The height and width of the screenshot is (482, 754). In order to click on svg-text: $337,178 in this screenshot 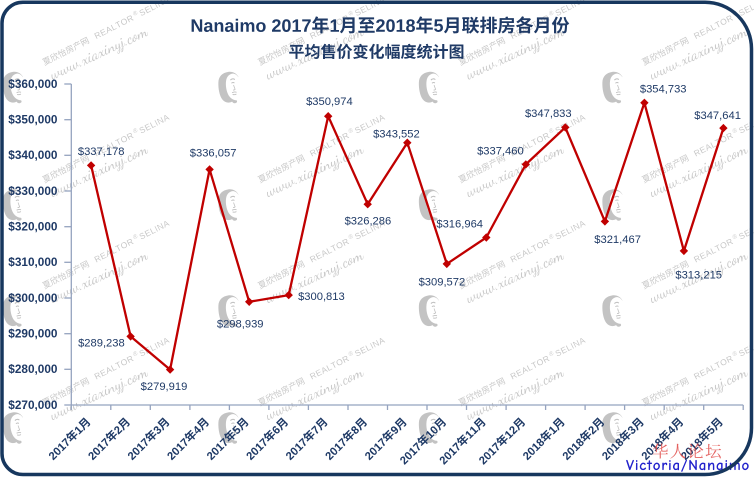, I will do `click(101, 152)`.